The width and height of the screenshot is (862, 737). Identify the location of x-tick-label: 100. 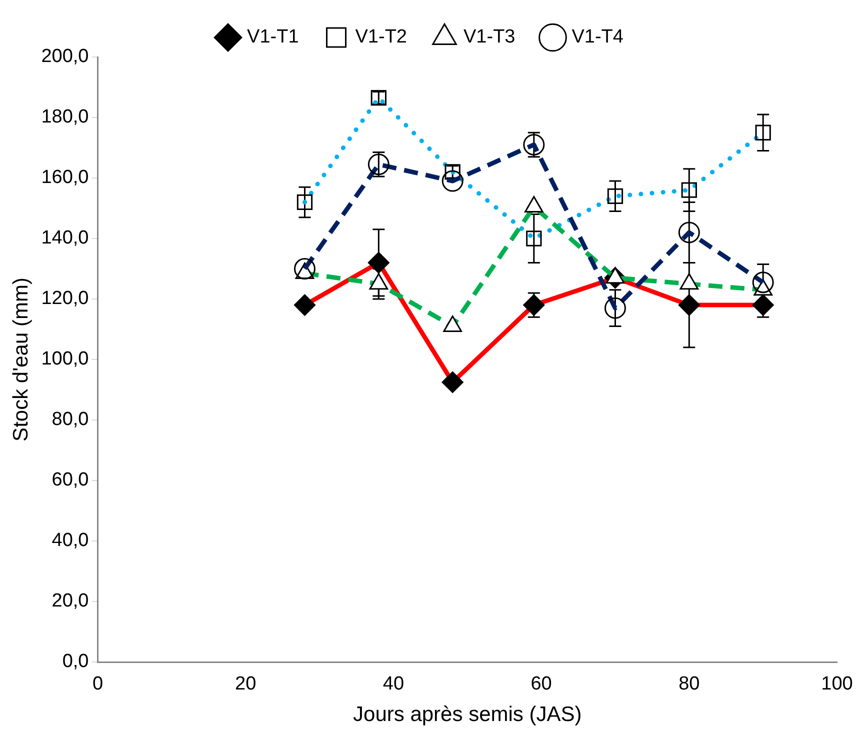
(837, 684).